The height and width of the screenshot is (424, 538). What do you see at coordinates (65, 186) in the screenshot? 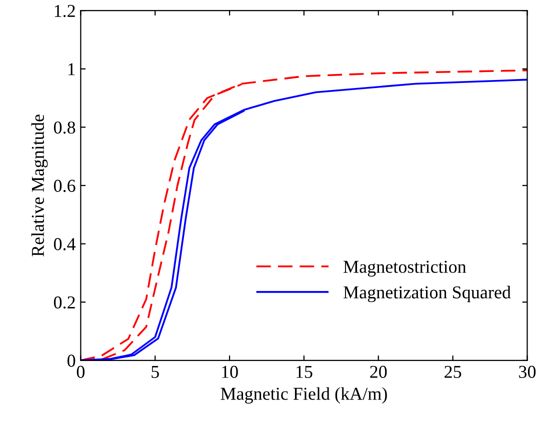
I see `y-tick-label: 0.6` at bounding box center [65, 186].